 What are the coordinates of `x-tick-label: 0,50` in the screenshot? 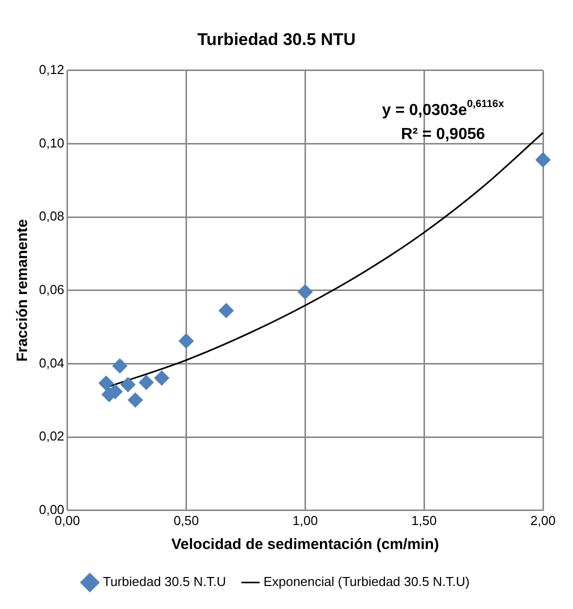 It's located at (186, 520).